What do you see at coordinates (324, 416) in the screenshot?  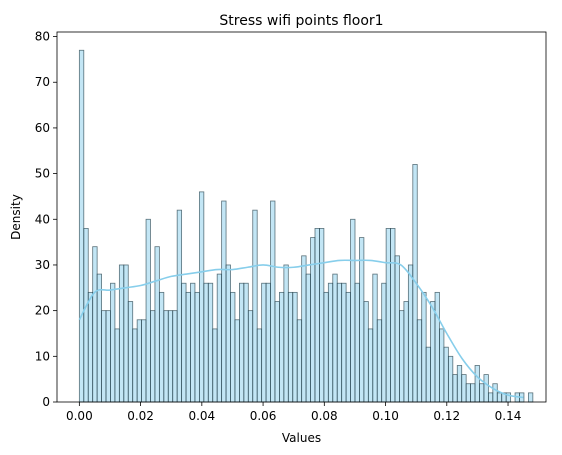 I see `x-tick-label: 0.08` at bounding box center [324, 416].